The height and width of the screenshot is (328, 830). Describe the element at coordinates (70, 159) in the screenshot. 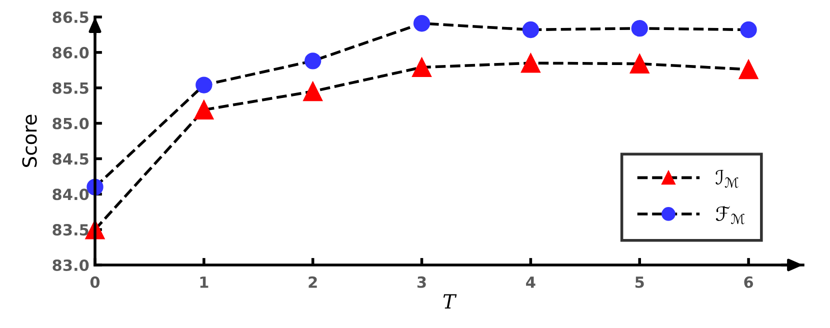

I see `y-tick-label: 84.5` at that location.